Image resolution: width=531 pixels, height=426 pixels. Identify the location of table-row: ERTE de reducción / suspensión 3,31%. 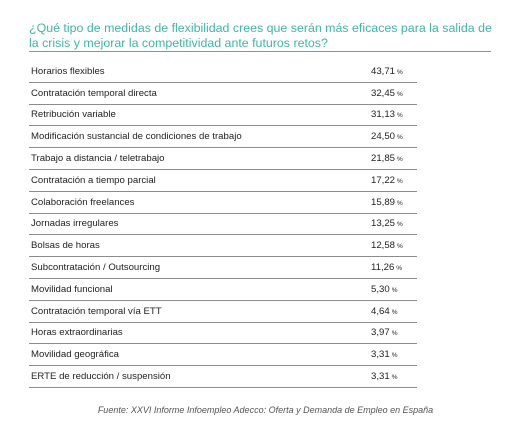
(223, 376).